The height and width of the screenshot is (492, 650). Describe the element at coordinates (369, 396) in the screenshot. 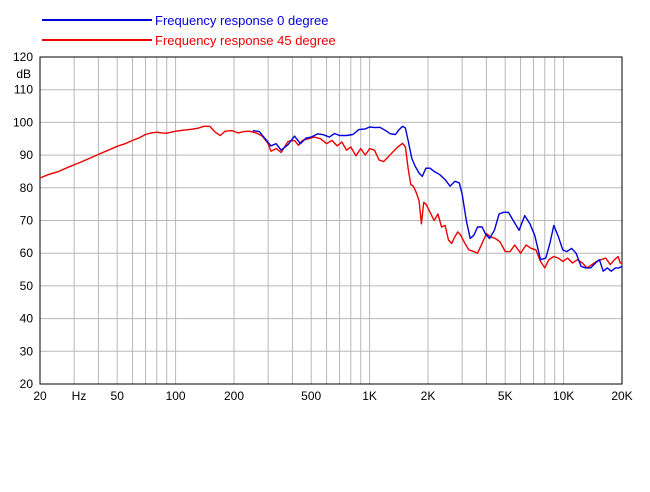

I see `x-tick-label: 1K` at that location.